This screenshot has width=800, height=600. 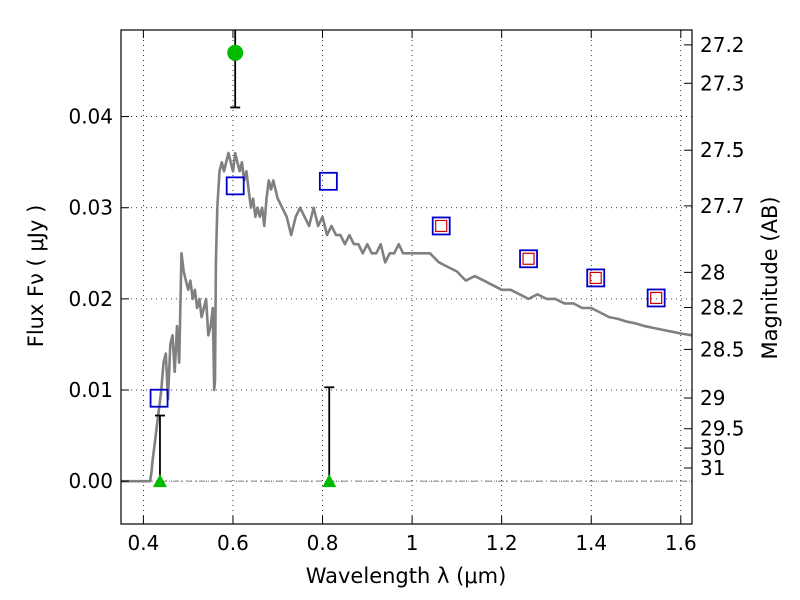 I want to click on magnitude-tick-label: 27.5, so click(x=722, y=150).